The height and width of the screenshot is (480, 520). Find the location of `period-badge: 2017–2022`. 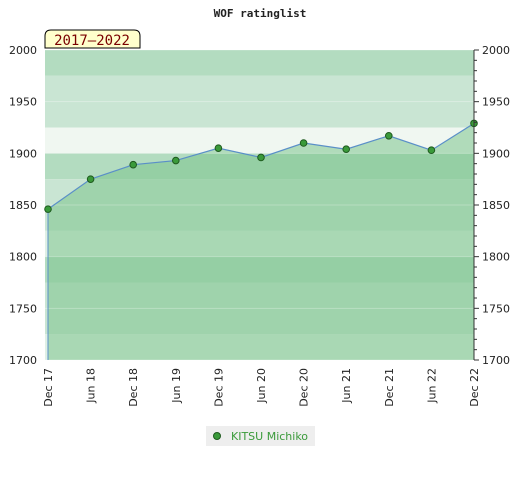

period-badge: 2017–2022 is located at coordinates (92, 39).